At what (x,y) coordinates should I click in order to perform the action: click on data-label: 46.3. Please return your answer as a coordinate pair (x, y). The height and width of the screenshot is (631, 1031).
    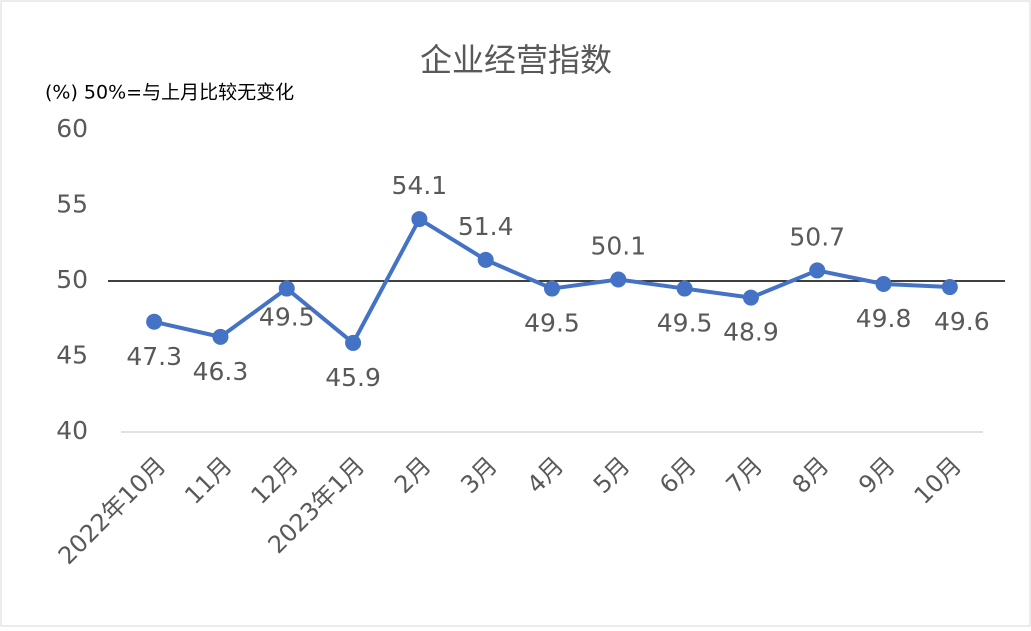
    Looking at the image, I should click on (221, 371).